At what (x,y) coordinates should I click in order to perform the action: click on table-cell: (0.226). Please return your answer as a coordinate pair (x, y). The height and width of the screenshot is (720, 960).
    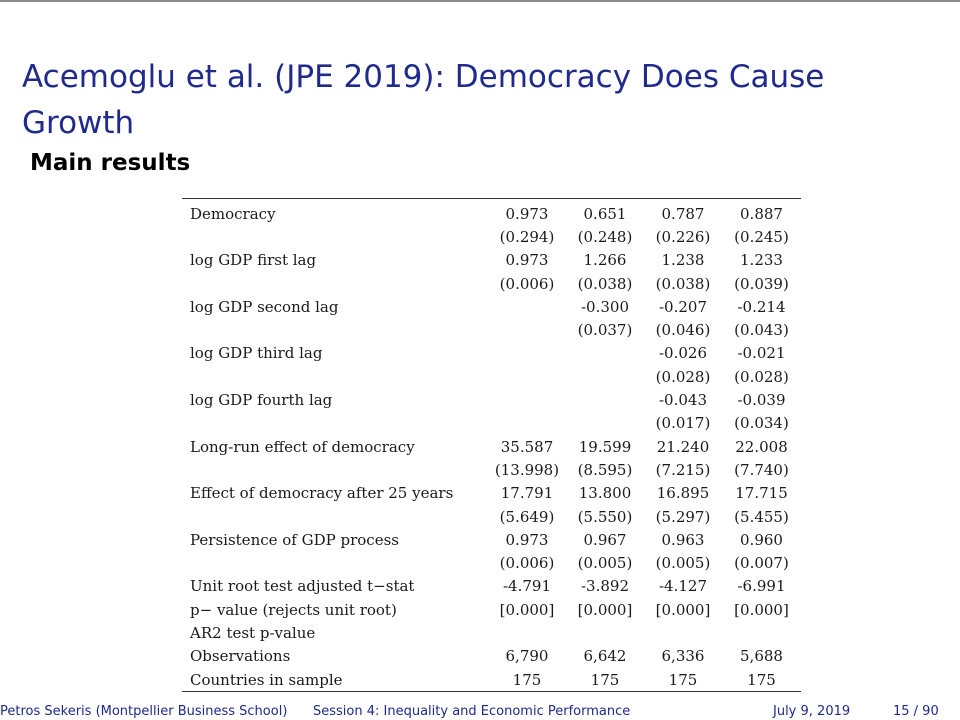
    Looking at the image, I should click on (683, 236).